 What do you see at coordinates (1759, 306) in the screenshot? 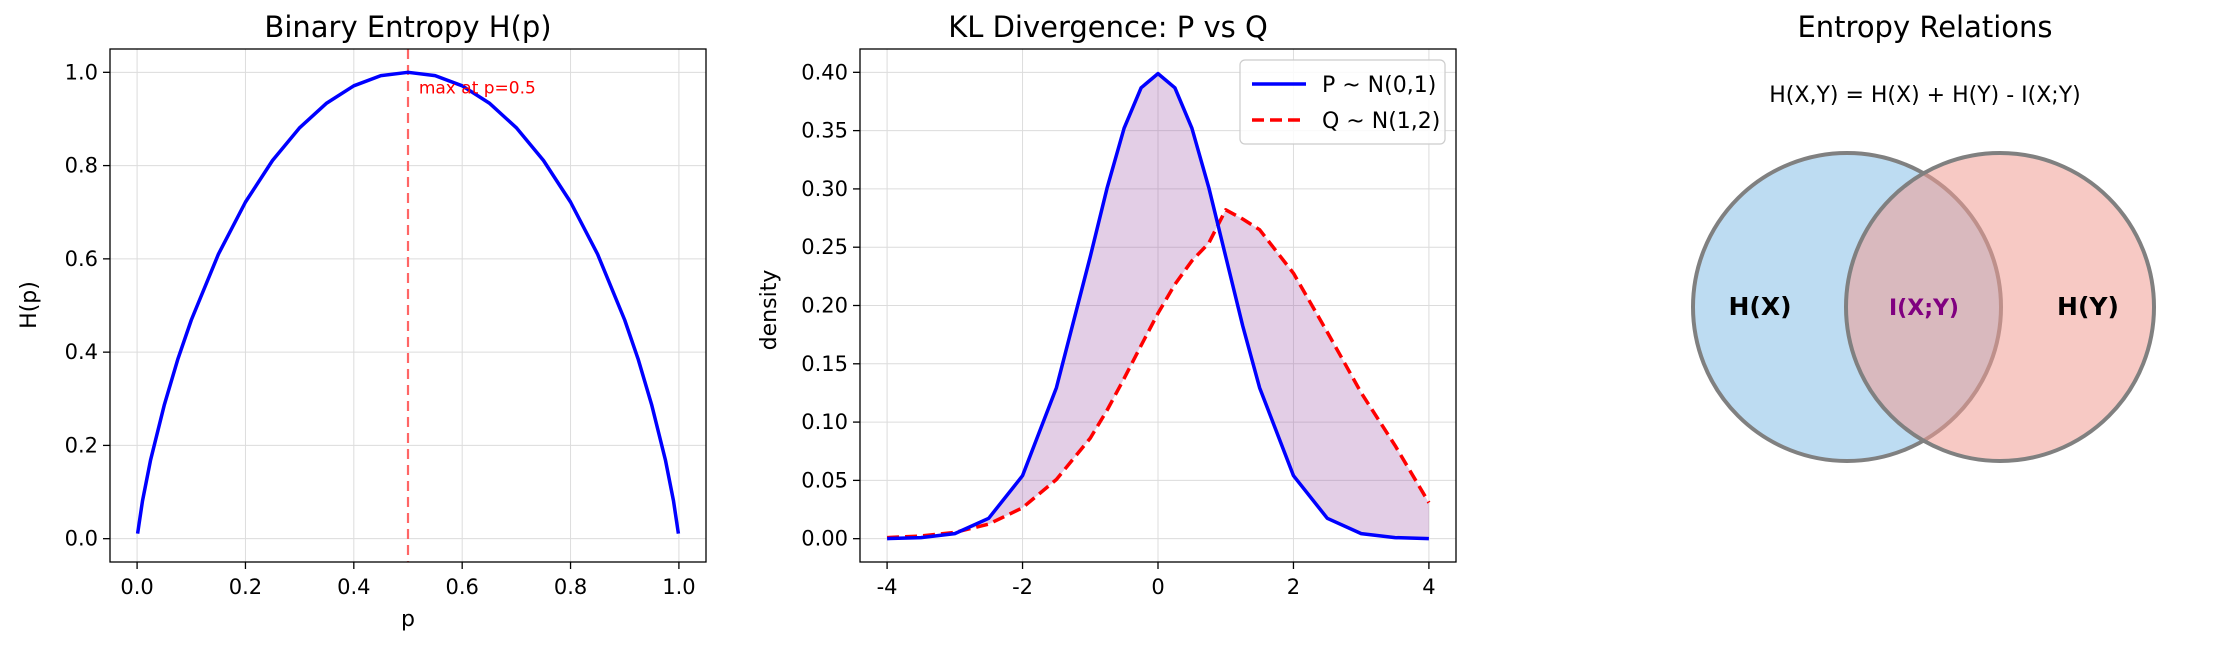
I see `venn-label-hx: H(X)` at bounding box center [1759, 306].